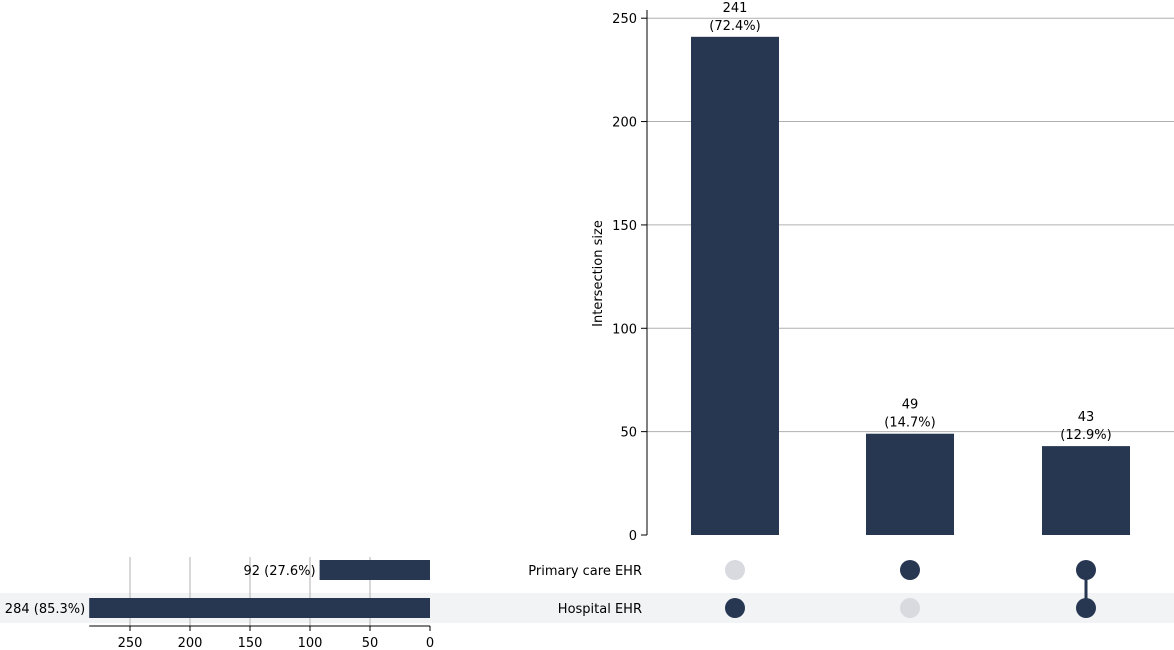 This screenshot has width=1174, height=650. What do you see at coordinates (624, 329) in the screenshot?
I see `y-tick-label: 100` at bounding box center [624, 329].